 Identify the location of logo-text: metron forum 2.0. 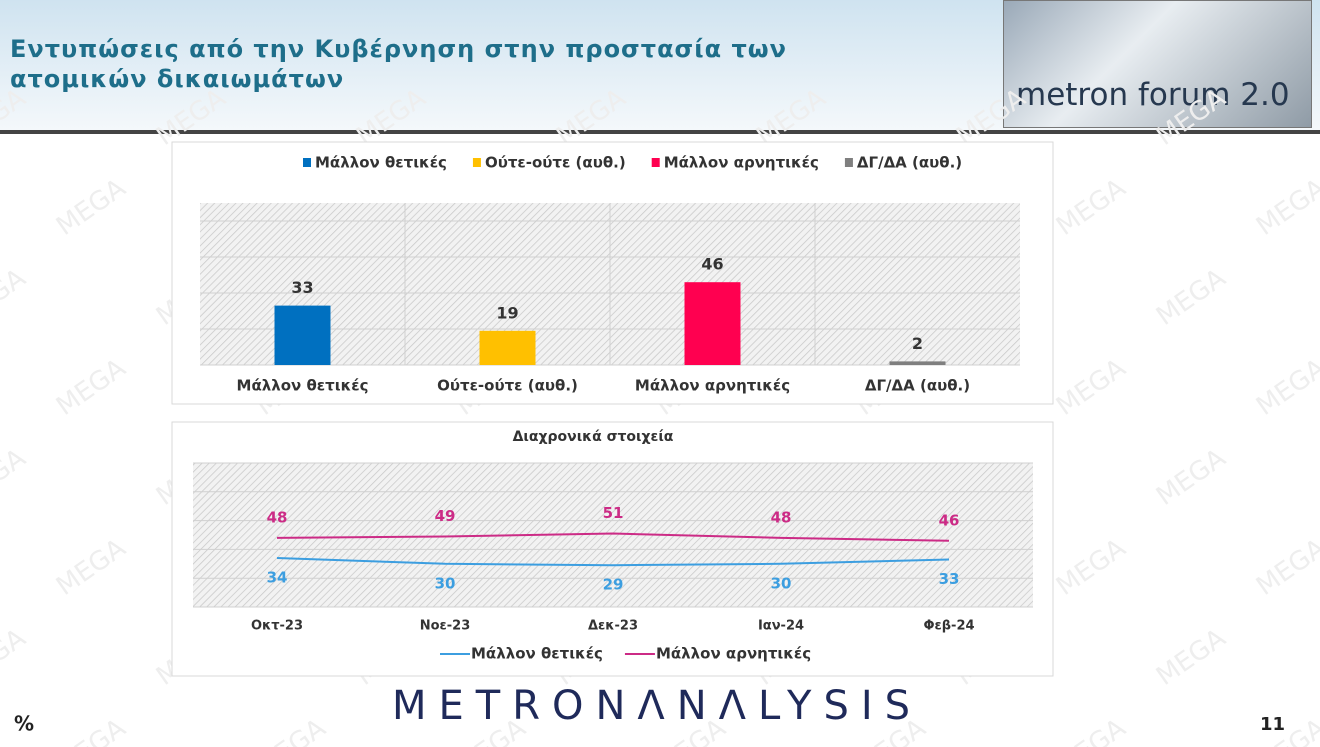
(1153, 95).